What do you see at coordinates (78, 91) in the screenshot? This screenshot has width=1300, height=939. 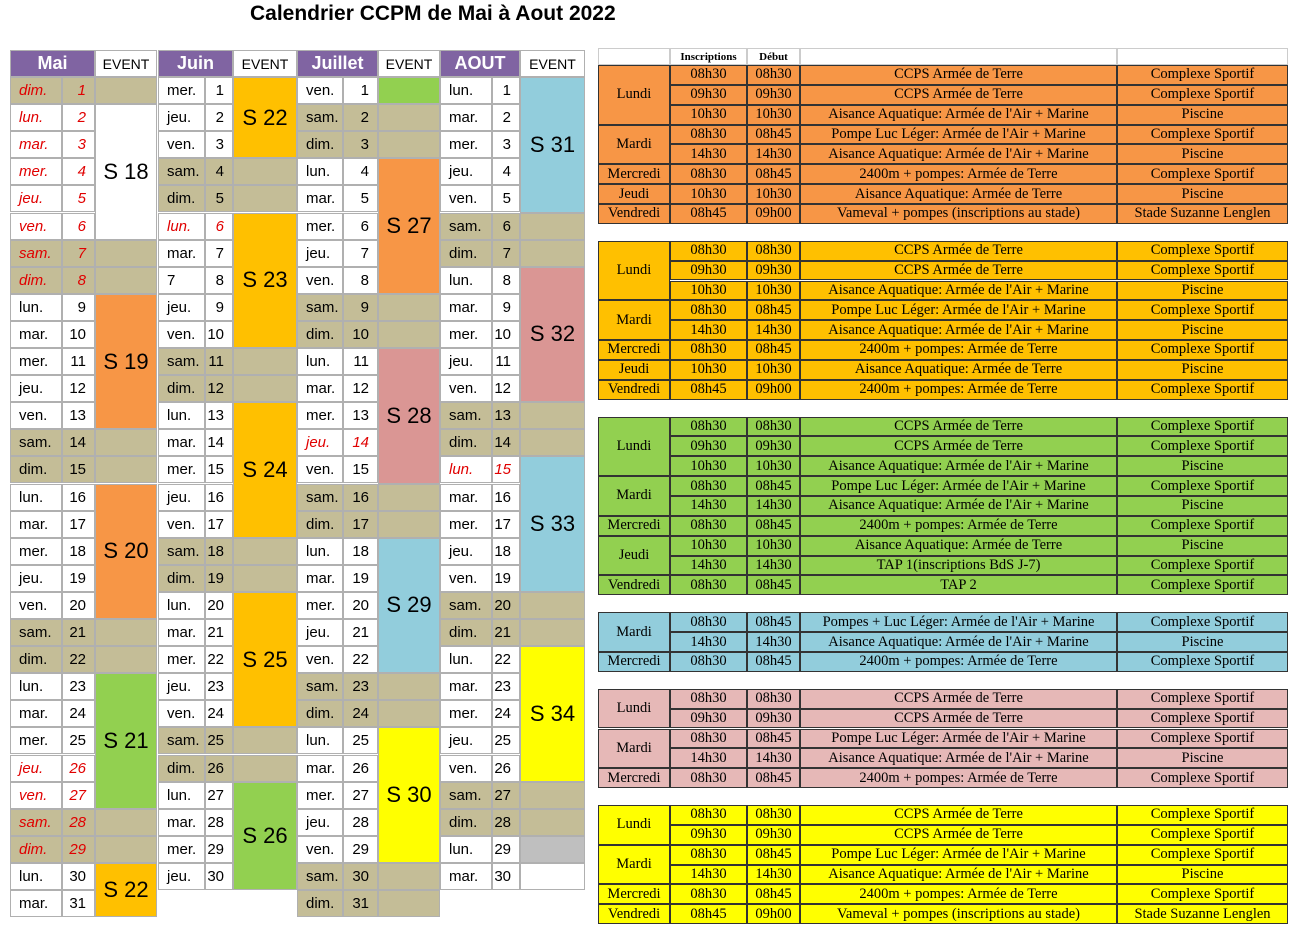 I see `day-number: 1` at bounding box center [78, 91].